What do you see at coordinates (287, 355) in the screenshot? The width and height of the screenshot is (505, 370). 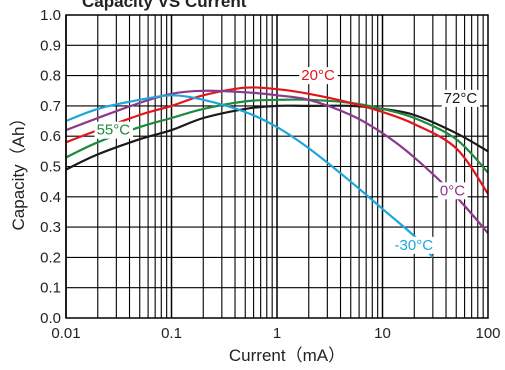 I see `x-axis-title: Current（mA）` at bounding box center [287, 355].